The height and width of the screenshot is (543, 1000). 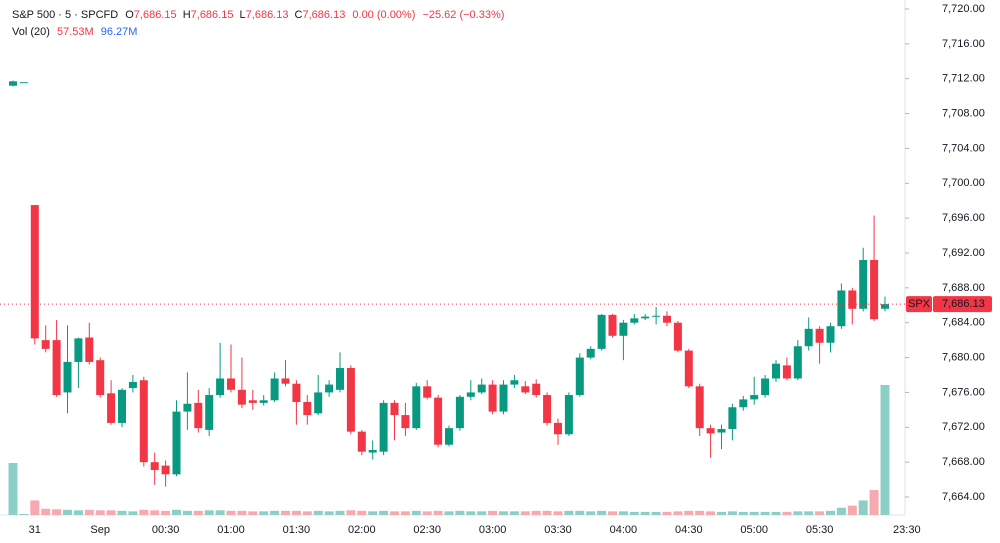 What do you see at coordinates (963, 79) in the screenshot?
I see `y-tick-label: 7,712.00` at bounding box center [963, 79].